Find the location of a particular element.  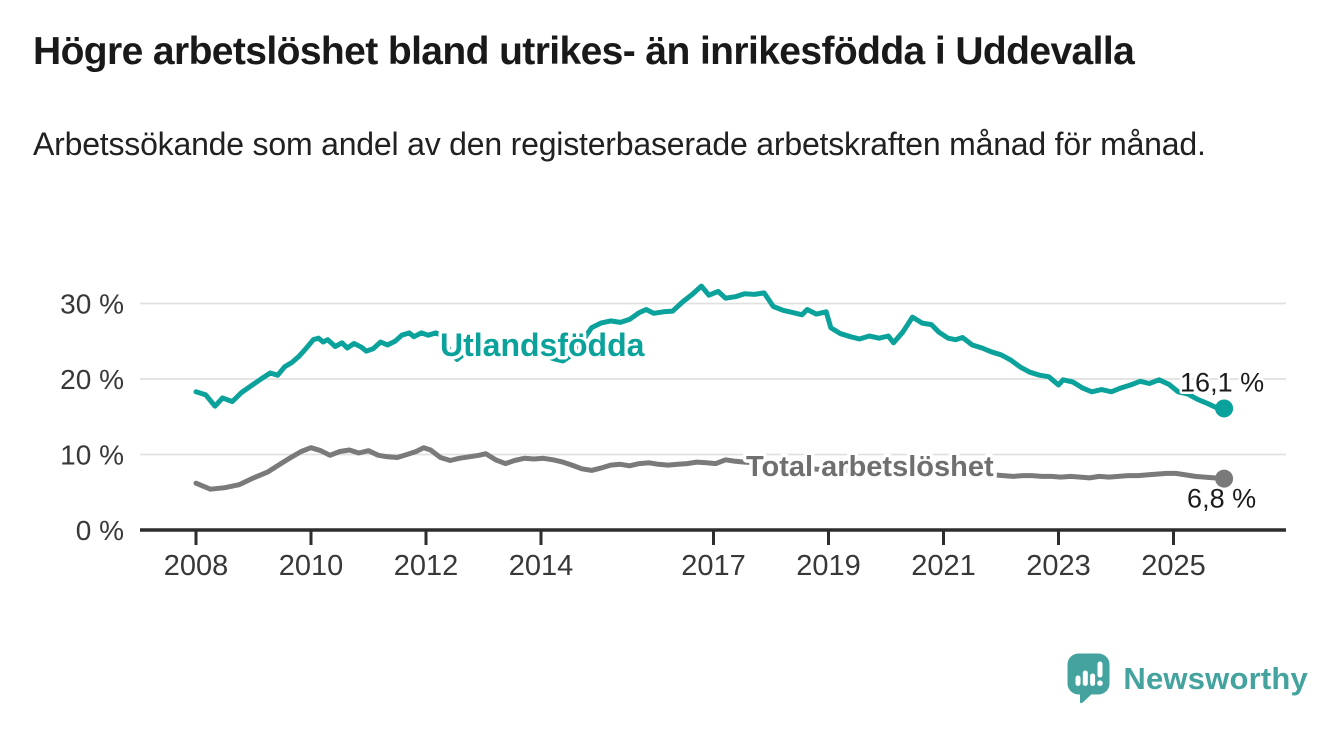

x-axis-tick-label: 2010 is located at coordinates (311, 566).